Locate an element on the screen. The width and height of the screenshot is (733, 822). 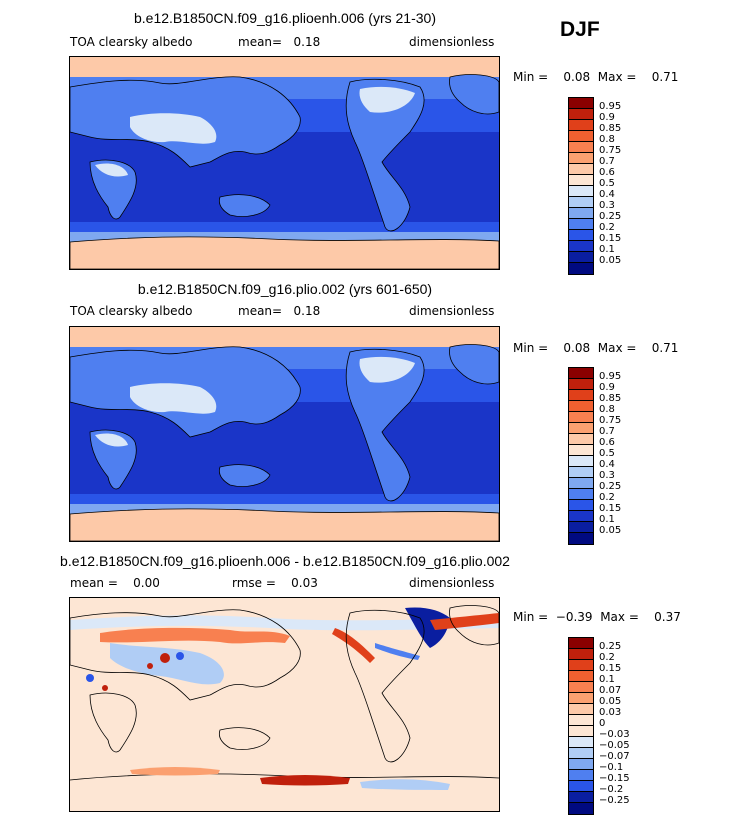
colorbar-tick-label: 0.95 is located at coordinates (610, 376).